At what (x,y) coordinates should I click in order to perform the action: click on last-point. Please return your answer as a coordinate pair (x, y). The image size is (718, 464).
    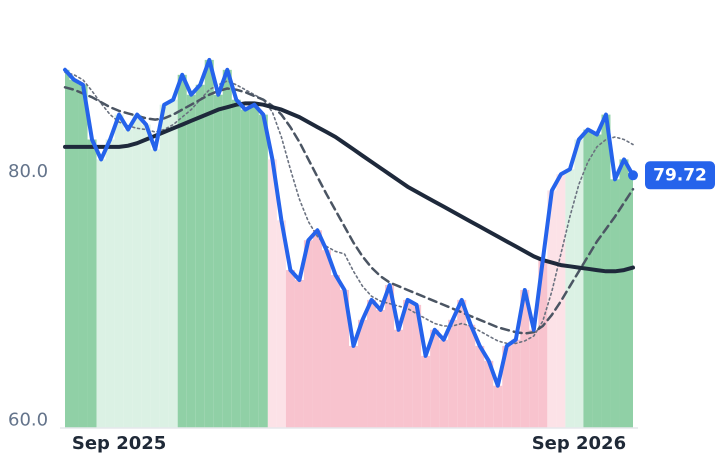
    Looking at the image, I should click on (633, 175).